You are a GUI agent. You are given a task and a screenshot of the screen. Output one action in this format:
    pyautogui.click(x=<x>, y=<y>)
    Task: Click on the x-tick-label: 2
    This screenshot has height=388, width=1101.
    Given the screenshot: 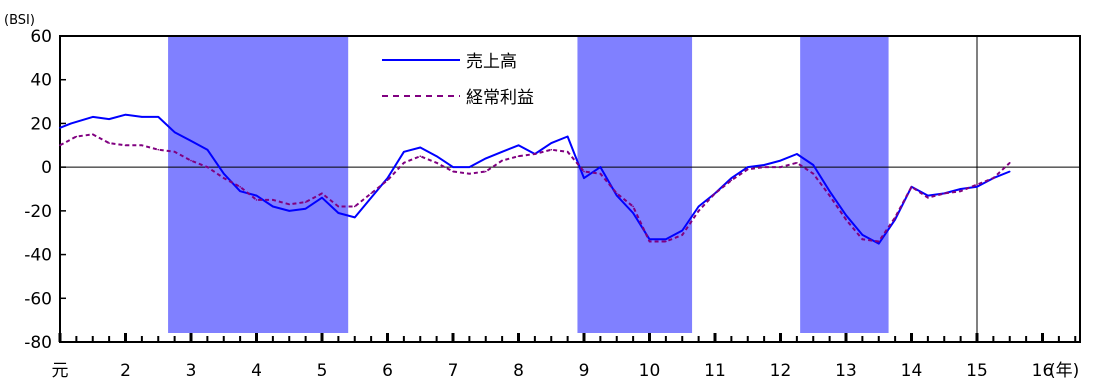 What is the action you would take?
    pyautogui.click(x=125, y=371)
    